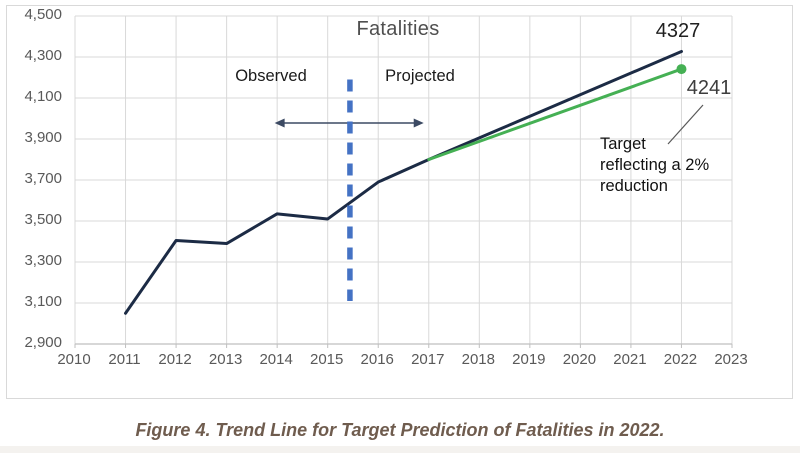  What do you see at coordinates (529, 359) in the screenshot?
I see `x-axis-tick-label: 2019` at bounding box center [529, 359].